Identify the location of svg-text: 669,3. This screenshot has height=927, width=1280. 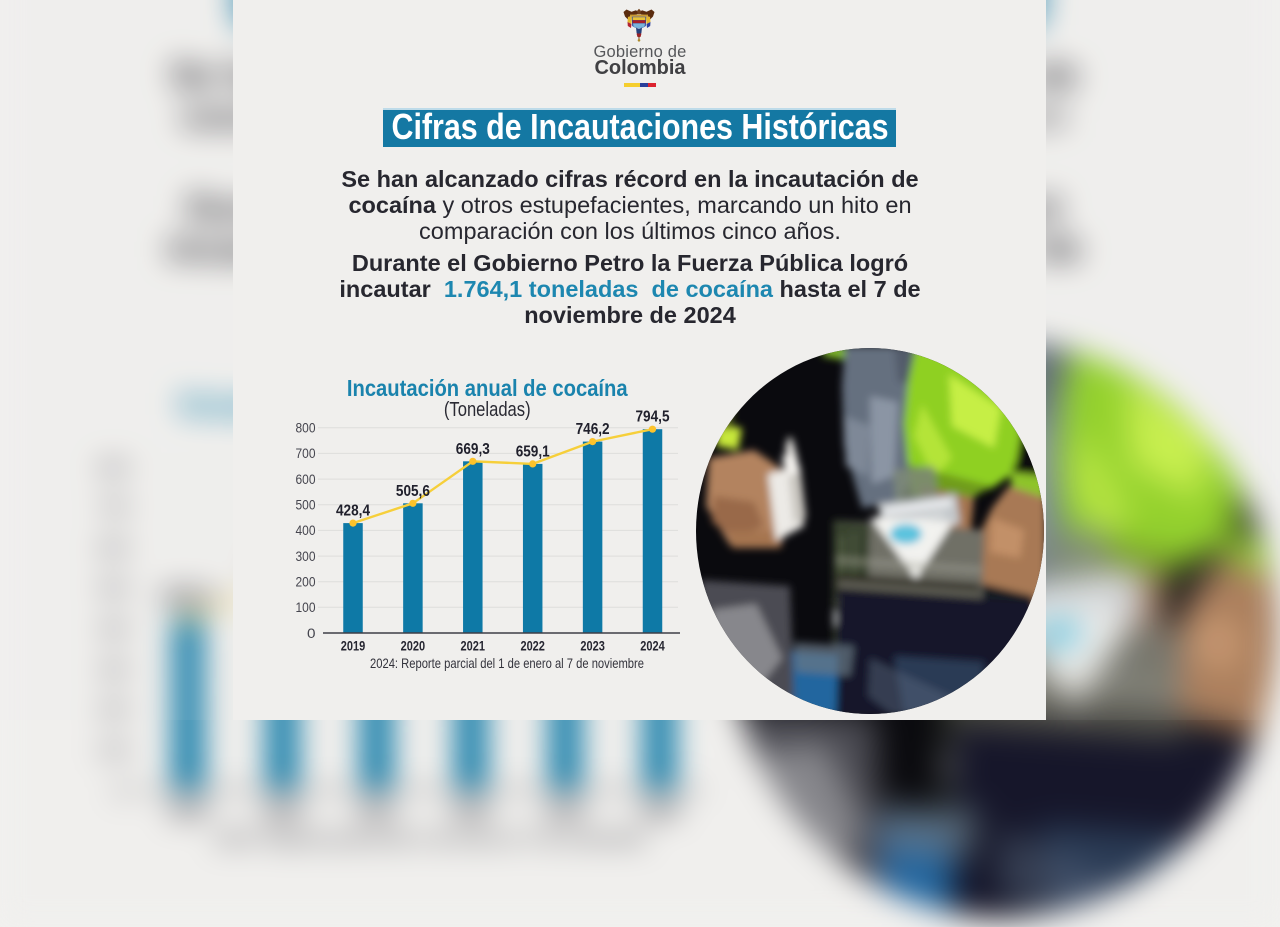
(473, 449).